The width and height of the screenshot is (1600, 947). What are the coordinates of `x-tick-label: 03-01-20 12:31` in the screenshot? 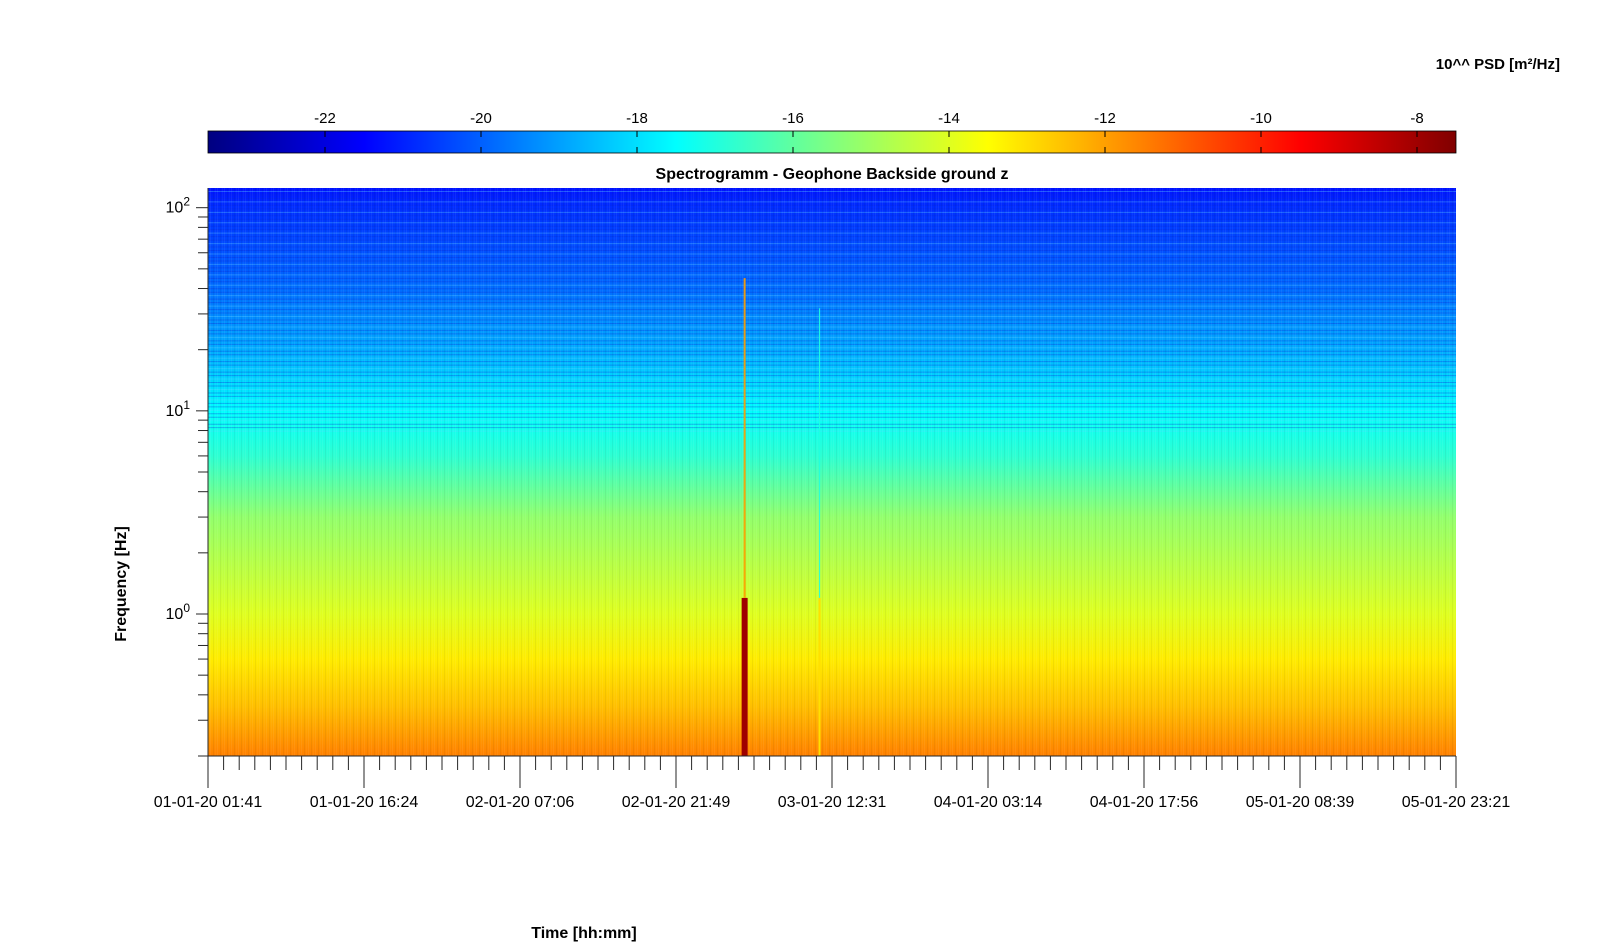 It's located at (832, 802).